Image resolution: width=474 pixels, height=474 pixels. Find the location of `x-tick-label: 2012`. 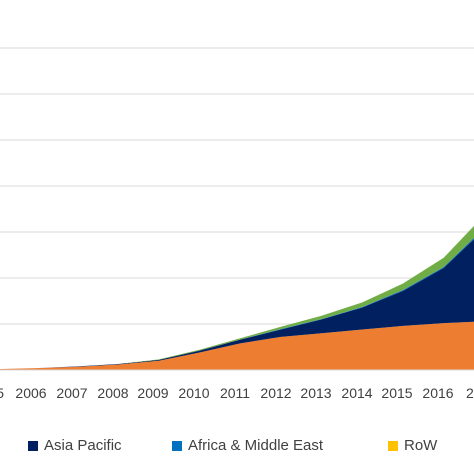

x-tick-label: 2012 is located at coordinates (275, 393).